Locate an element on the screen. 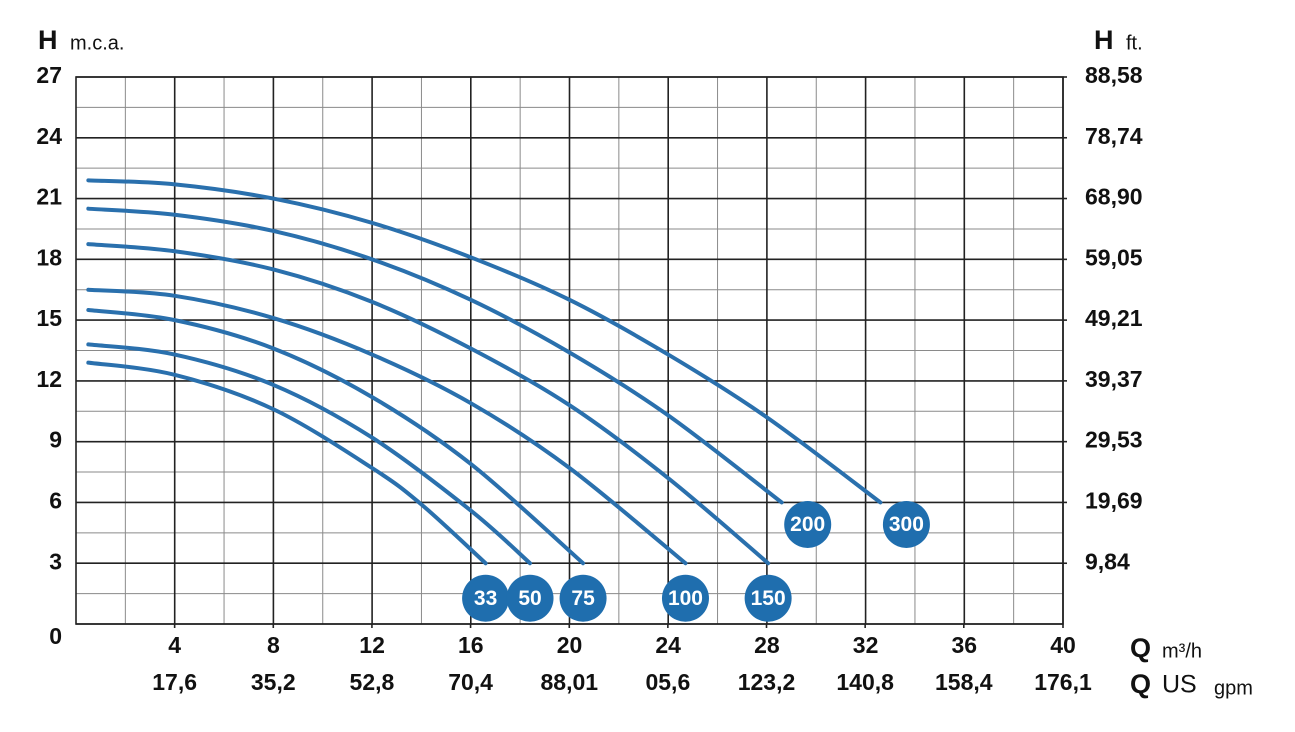 This screenshot has width=1295, height=732. x2-tick-label: 17,6 is located at coordinates (174, 682).